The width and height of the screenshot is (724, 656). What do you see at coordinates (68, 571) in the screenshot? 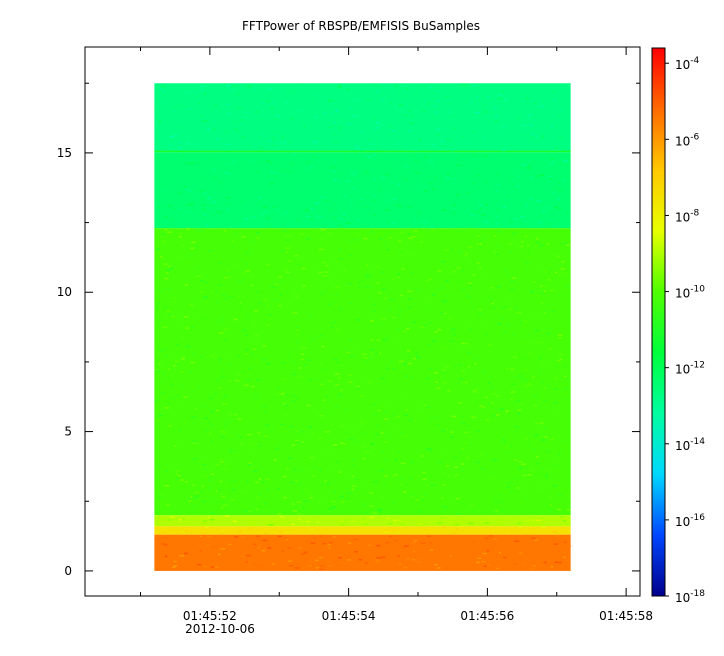
I see `y-tick-label: 0` at bounding box center [68, 571].